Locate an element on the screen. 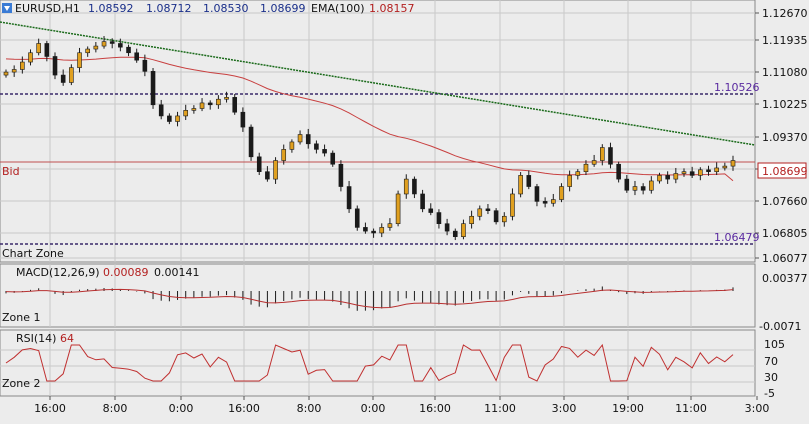  rsi-panel is located at coordinates (378, 363).